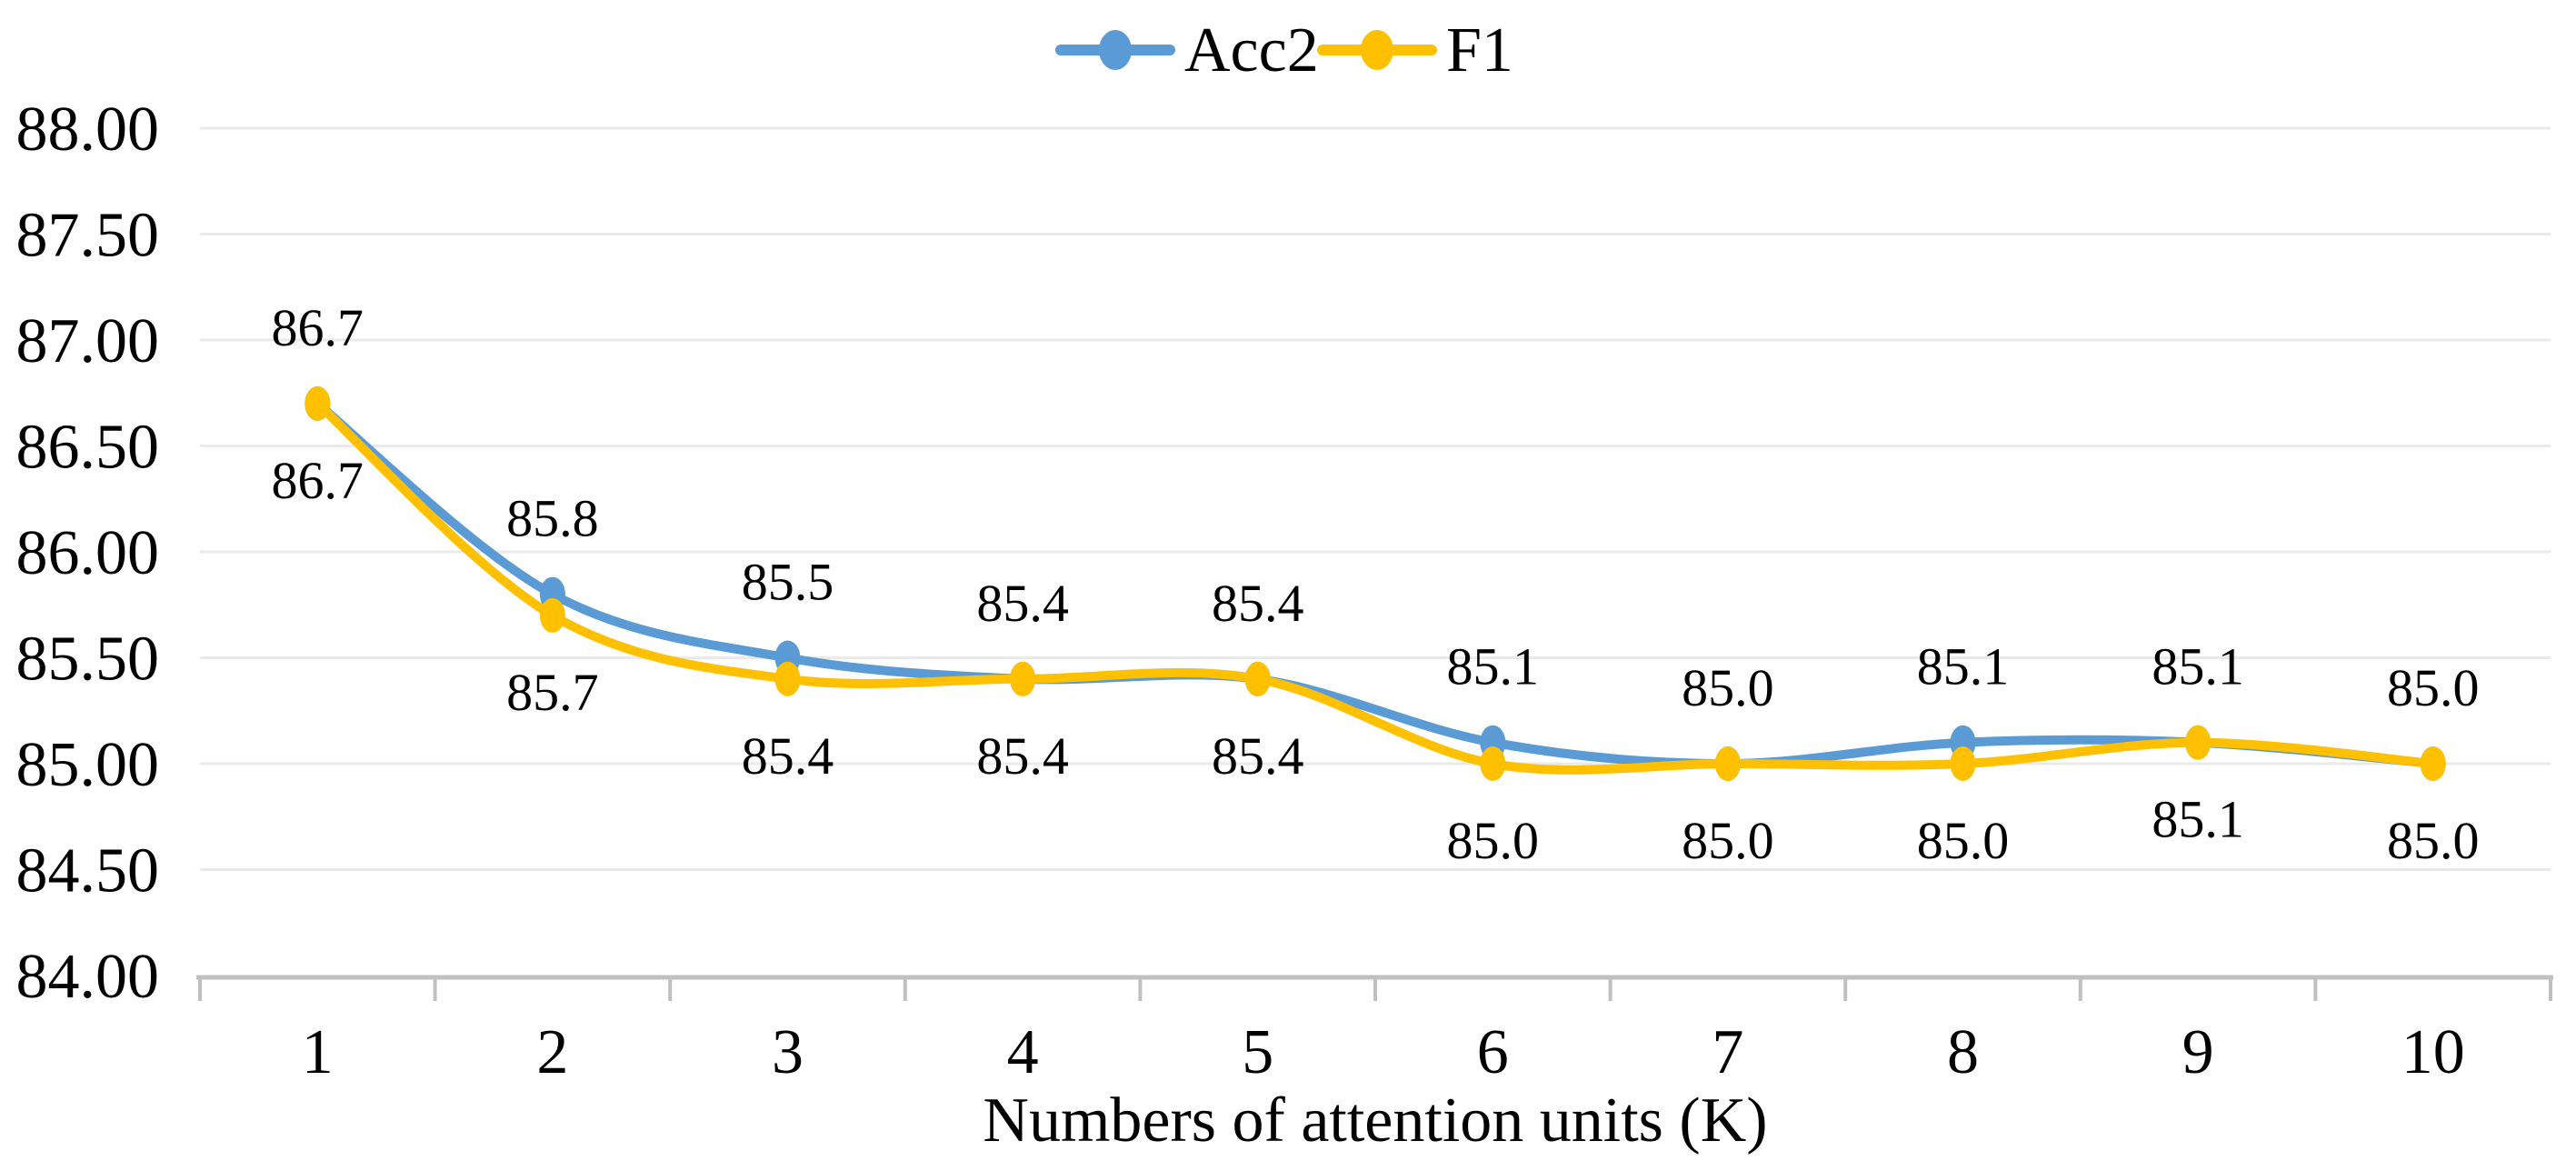 This screenshot has height=1171, width=2576. I want to click on x-axis-title: Numbers of attention units (K), so click(1375, 1121).